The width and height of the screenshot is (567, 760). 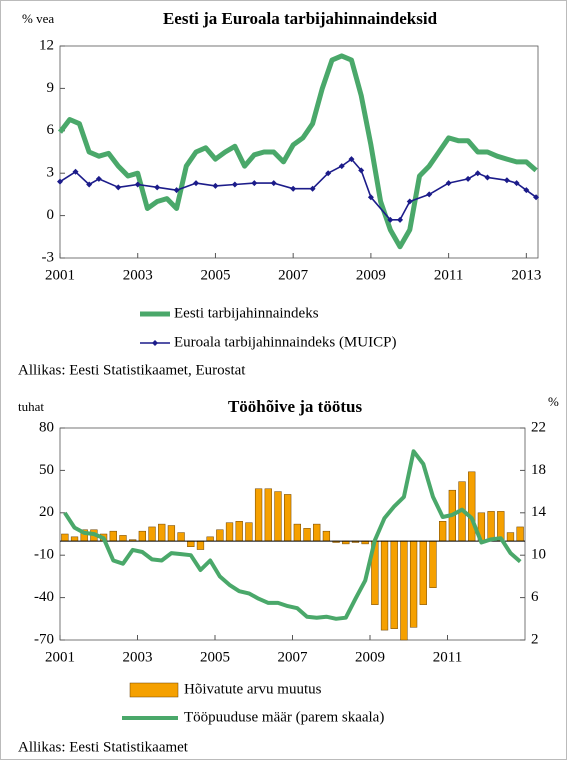 What do you see at coordinates (538, 555) in the screenshot?
I see `y2-tick-label: 10` at bounding box center [538, 555].